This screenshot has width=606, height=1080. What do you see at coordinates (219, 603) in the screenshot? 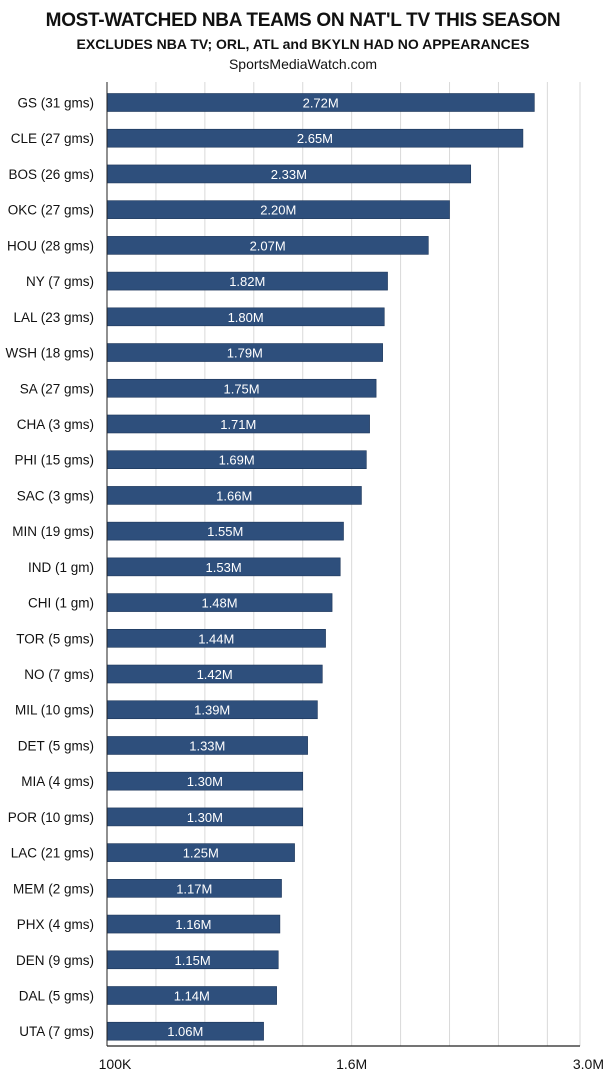
I see `value-label-14: 1.48M` at bounding box center [219, 603].